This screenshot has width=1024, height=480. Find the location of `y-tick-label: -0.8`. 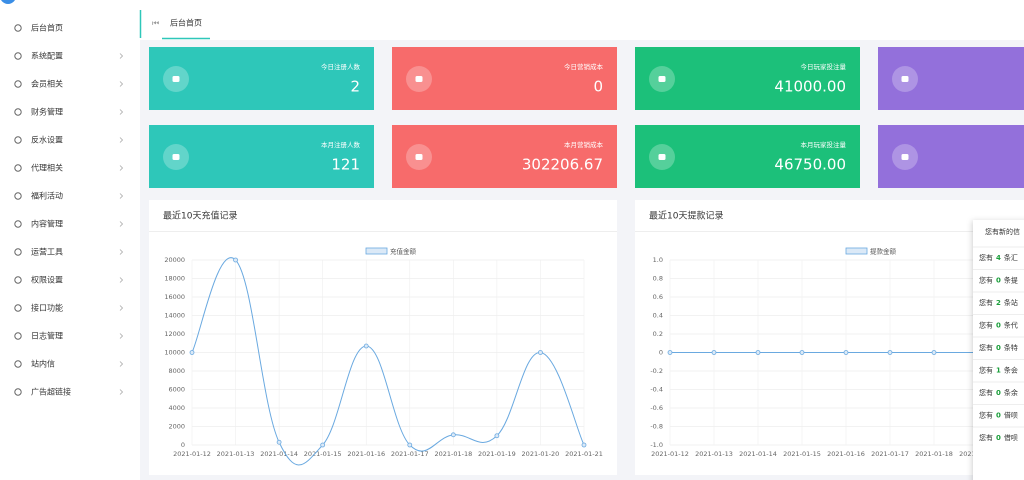

y-tick-label: -0.8 is located at coordinates (656, 427).